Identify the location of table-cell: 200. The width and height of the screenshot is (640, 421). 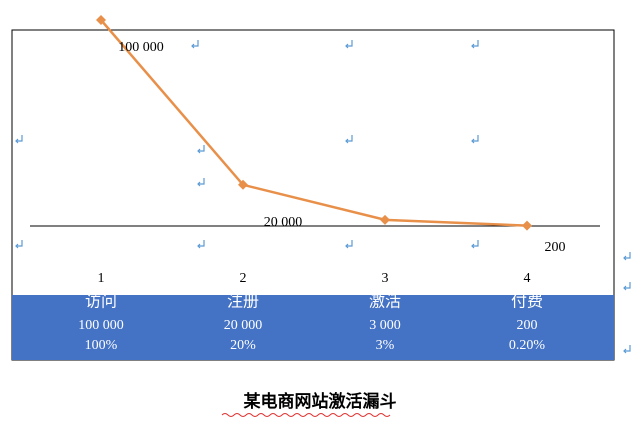
(527, 325).